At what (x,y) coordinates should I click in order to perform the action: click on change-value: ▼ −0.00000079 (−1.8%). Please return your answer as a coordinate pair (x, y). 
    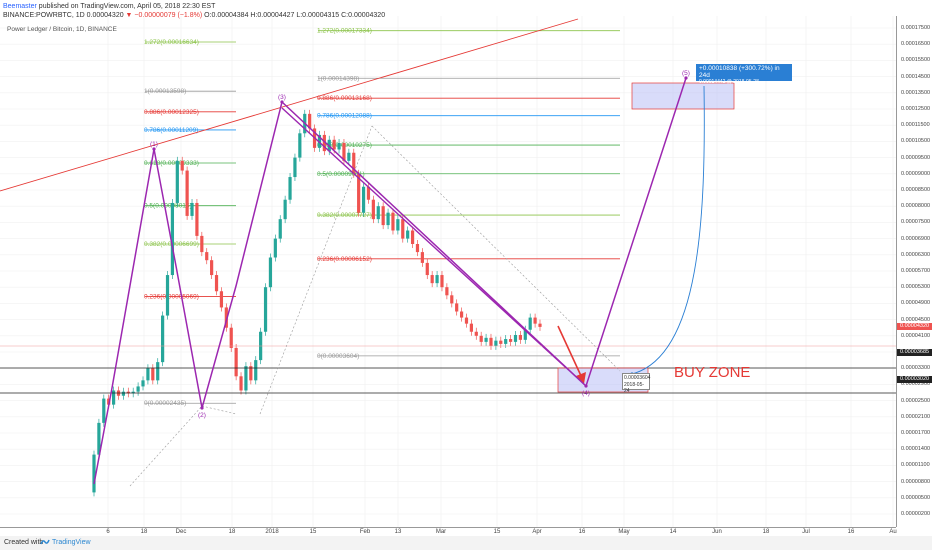
    Looking at the image, I should click on (163, 15).